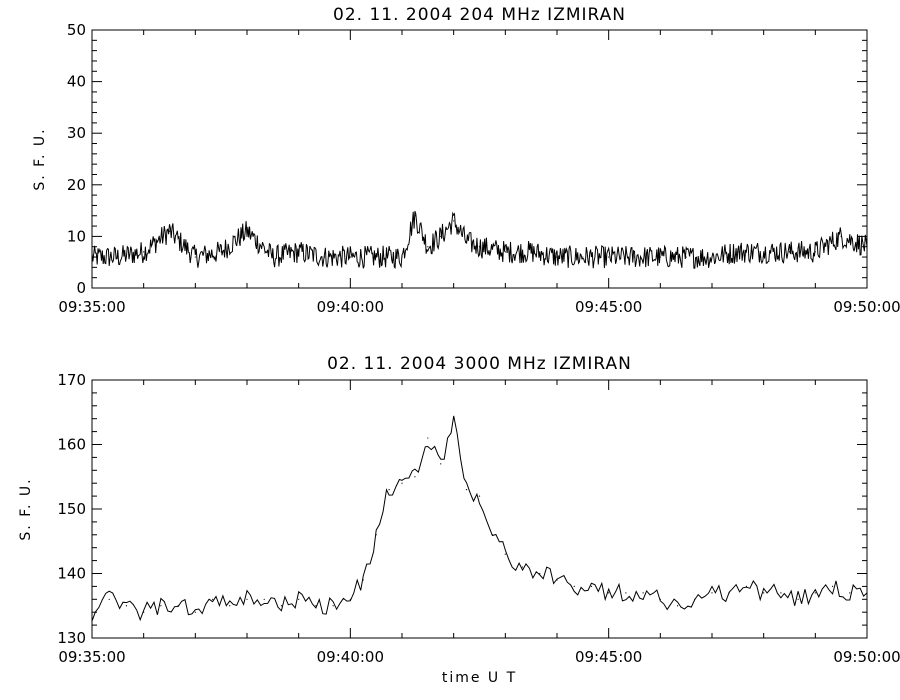 This screenshot has height=700, width=900. I want to click on y-tick-label: 160, so click(71, 445).